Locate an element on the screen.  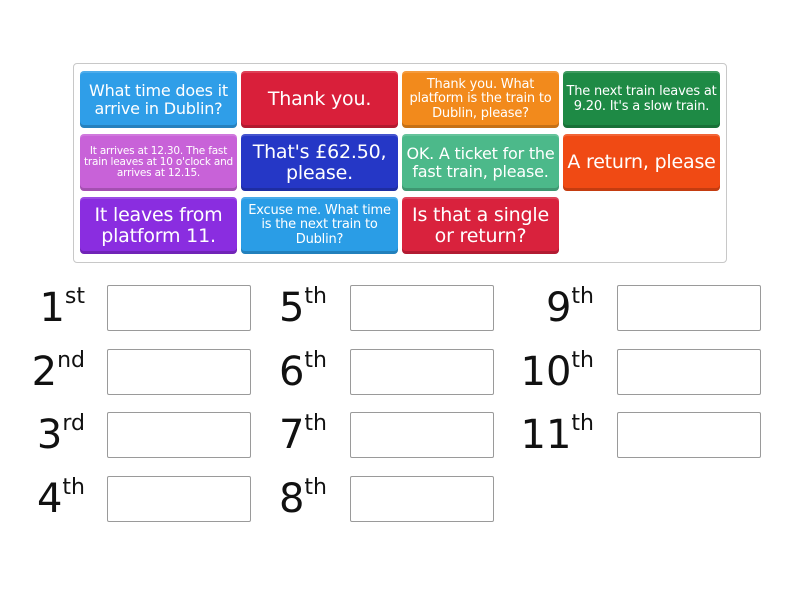
slot-number: 10 is located at coordinates (546, 372).